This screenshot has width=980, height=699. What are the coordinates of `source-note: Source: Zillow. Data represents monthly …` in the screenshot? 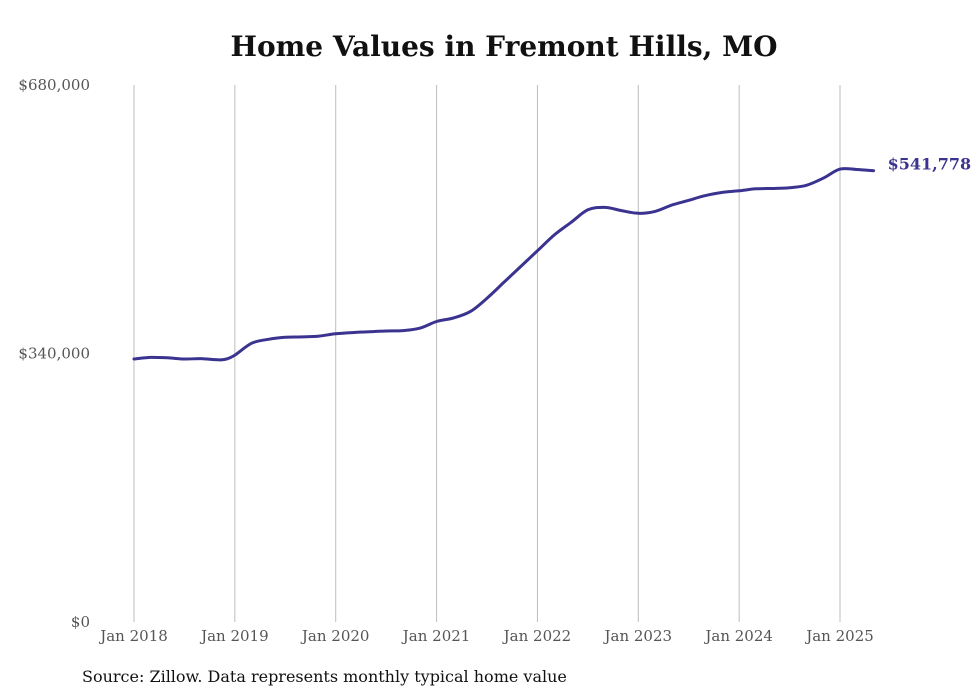 It's located at (324, 676).